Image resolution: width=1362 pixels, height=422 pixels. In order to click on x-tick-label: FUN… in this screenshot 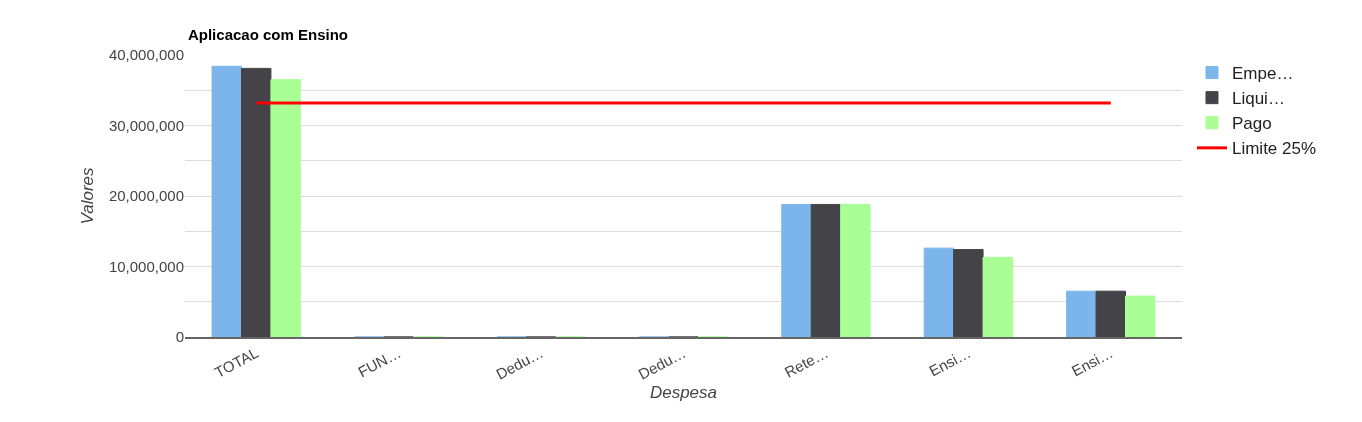, I will do `click(379, 362)`.